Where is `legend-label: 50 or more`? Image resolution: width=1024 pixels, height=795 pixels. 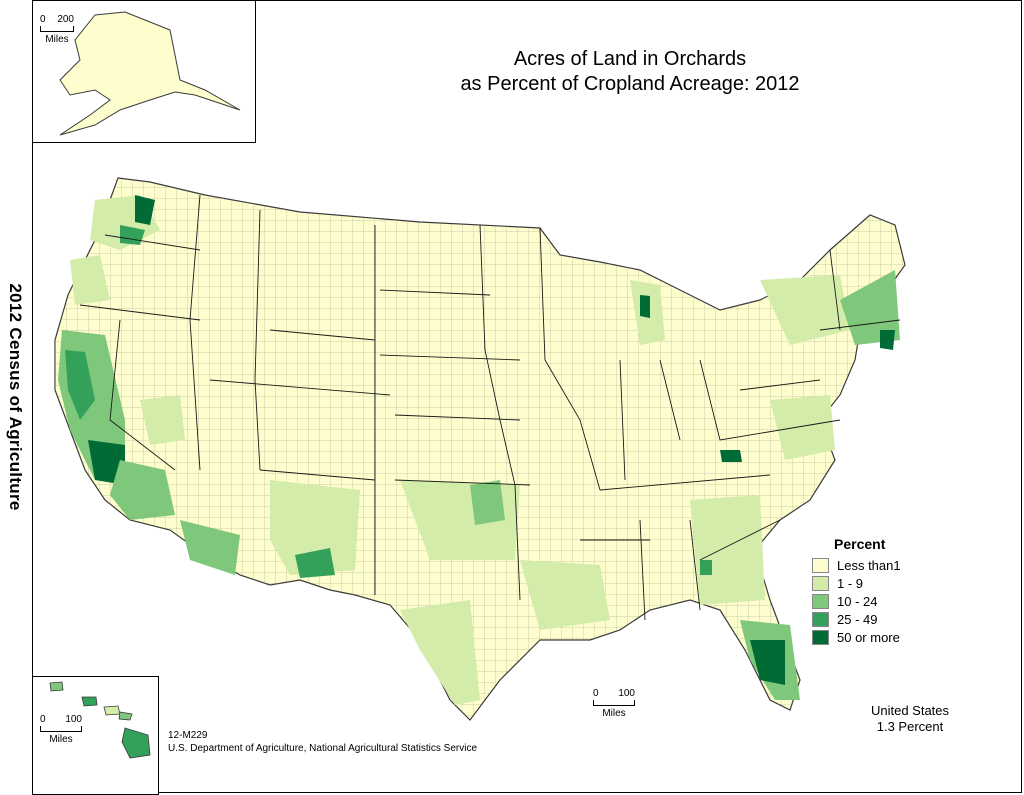
legend-label: 50 or more is located at coordinates (868, 637).